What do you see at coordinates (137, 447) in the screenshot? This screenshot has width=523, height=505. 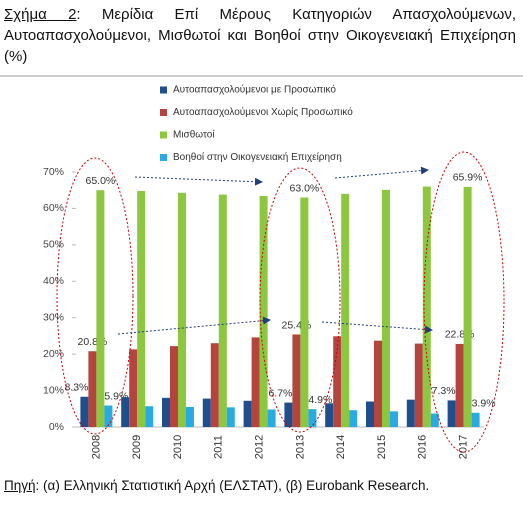 I see `x-tick-label: 2009` at bounding box center [137, 447].